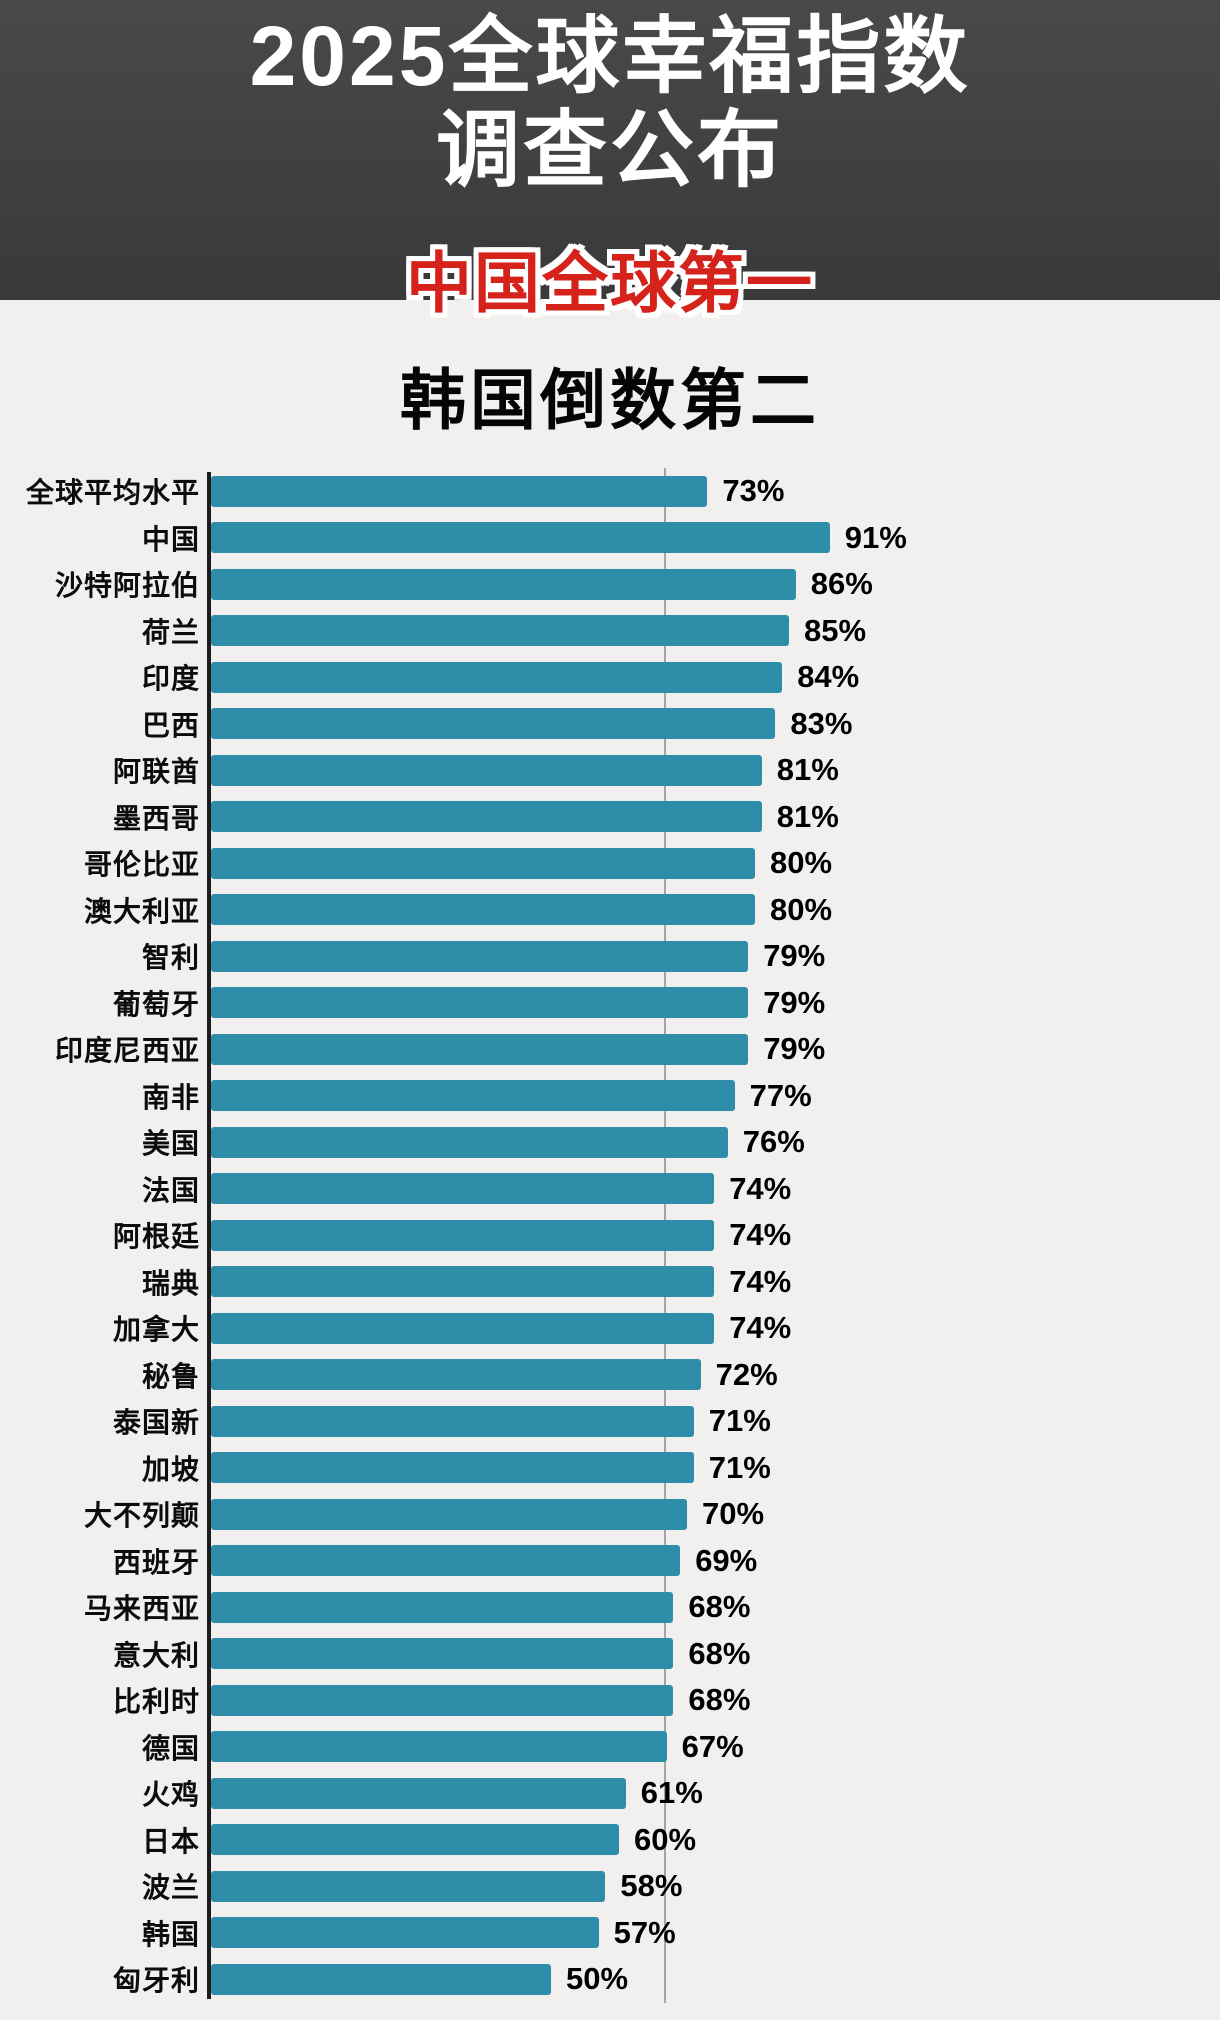 The image size is (1220, 2020). What do you see at coordinates (170, 1283) in the screenshot?
I see `country-label: 瑞典` at bounding box center [170, 1283].